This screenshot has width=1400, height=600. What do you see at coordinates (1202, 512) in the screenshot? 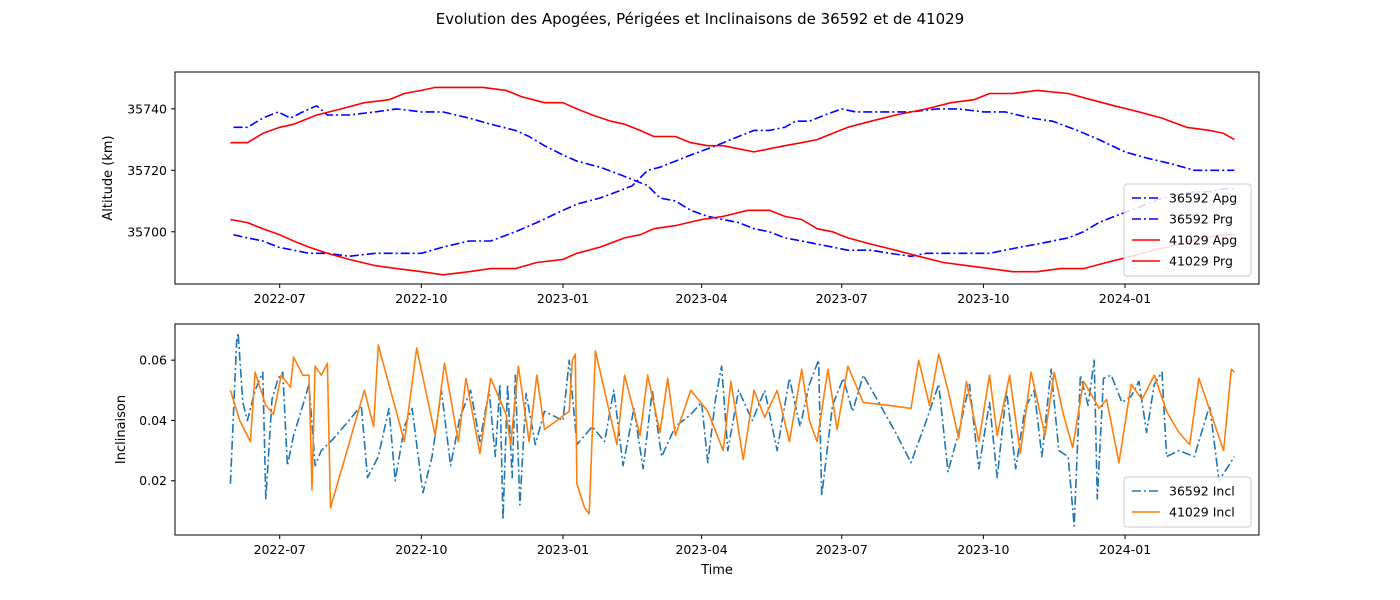
I see `legend-label: 41029 Incl` at bounding box center [1202, 512].